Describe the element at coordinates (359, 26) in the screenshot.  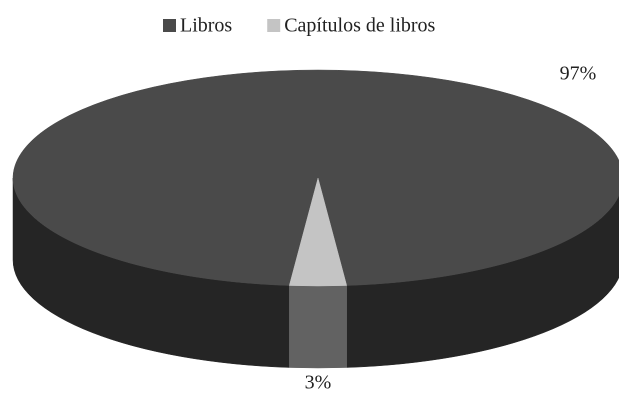
I see `legend-label: Capítulos de libros` at that location.